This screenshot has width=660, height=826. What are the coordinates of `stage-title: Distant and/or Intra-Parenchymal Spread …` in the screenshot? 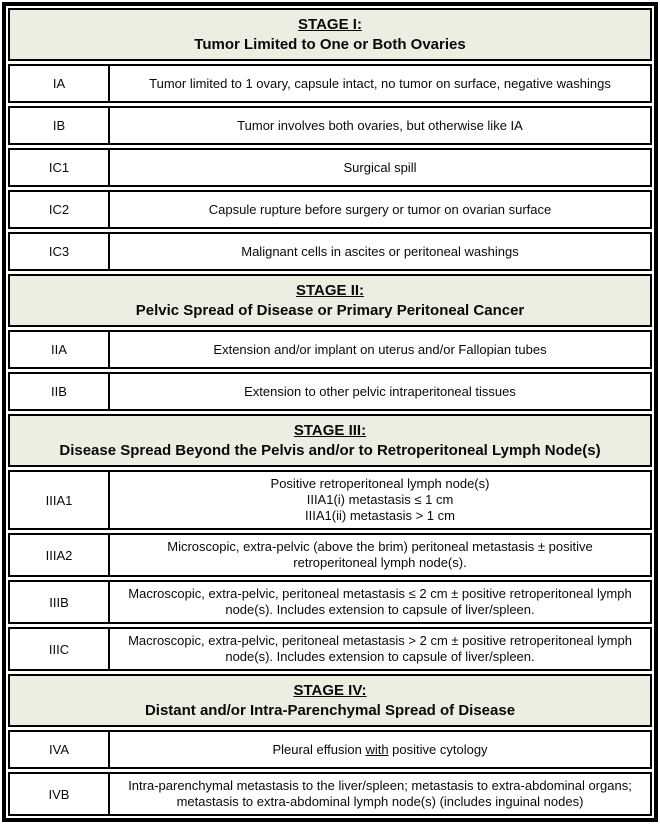 It's located at (330, 710).